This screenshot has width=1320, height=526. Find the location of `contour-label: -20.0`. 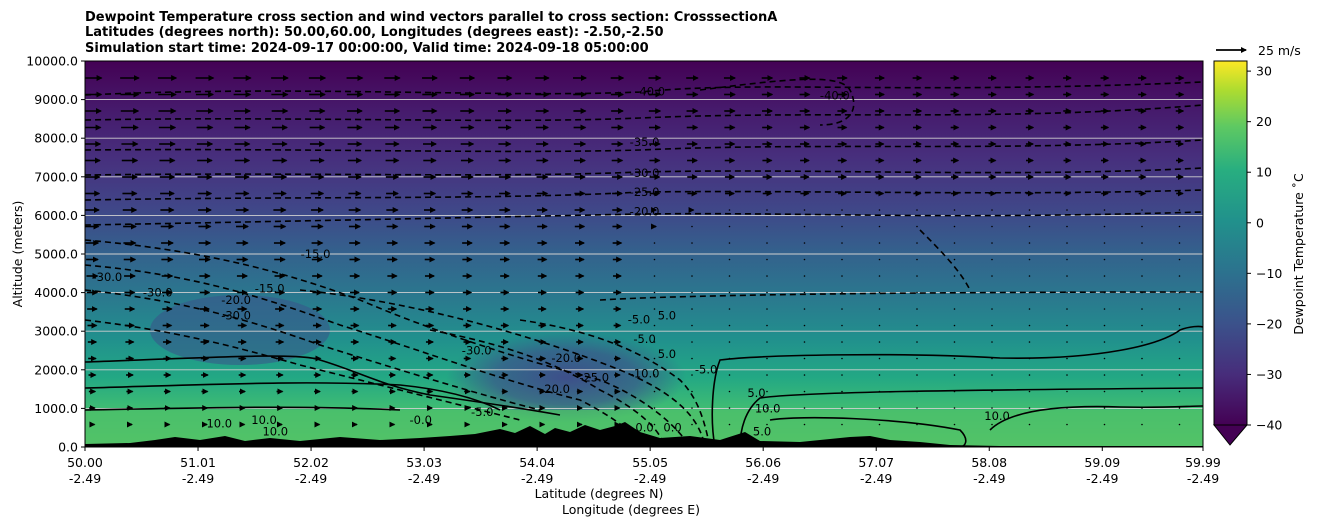

contour-label: -20.0 is located at coordinates (645, 211).